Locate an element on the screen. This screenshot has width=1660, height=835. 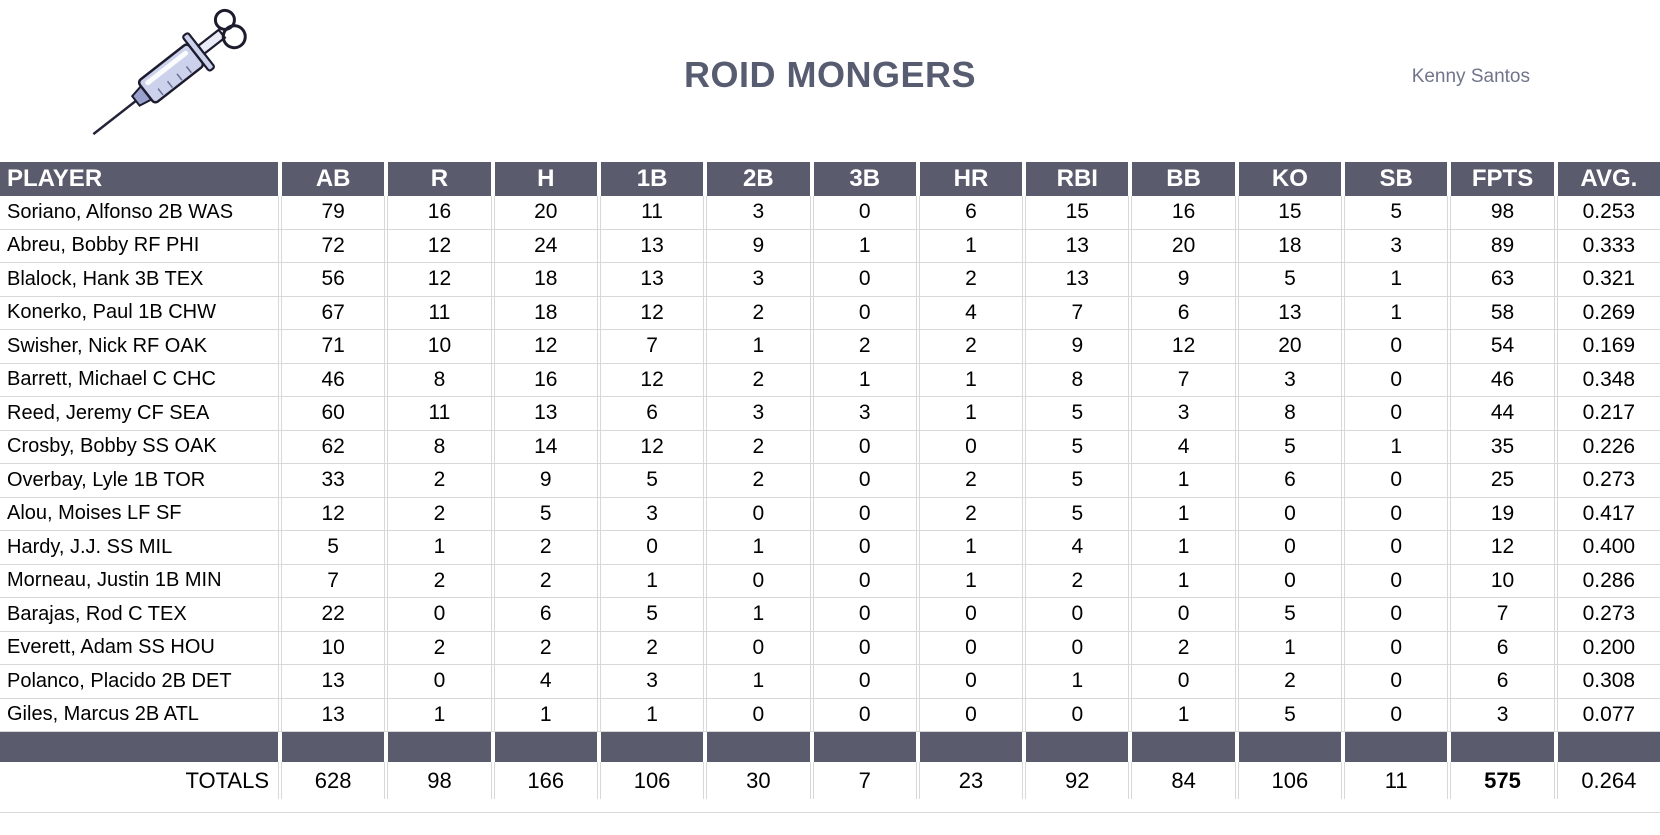
stat-cell: 12 is located at coordinates (439, 280).